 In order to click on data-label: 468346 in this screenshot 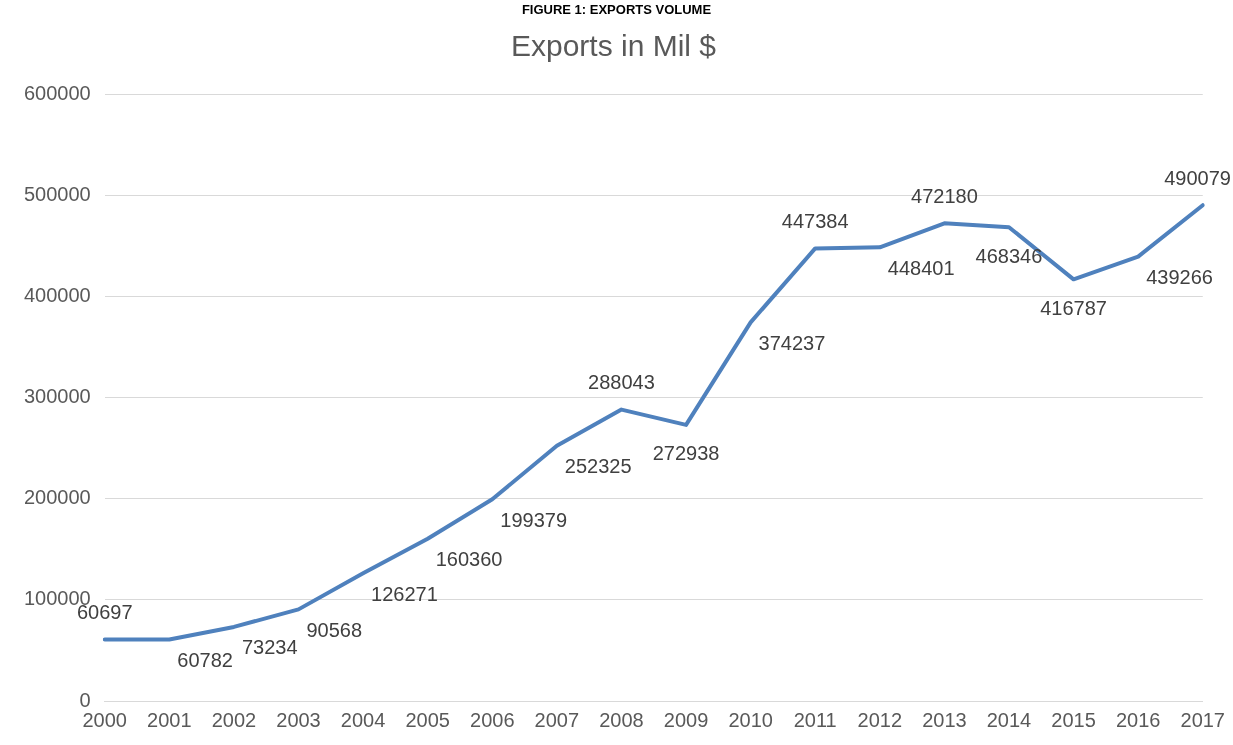, I will do `click(1009, 255)`.